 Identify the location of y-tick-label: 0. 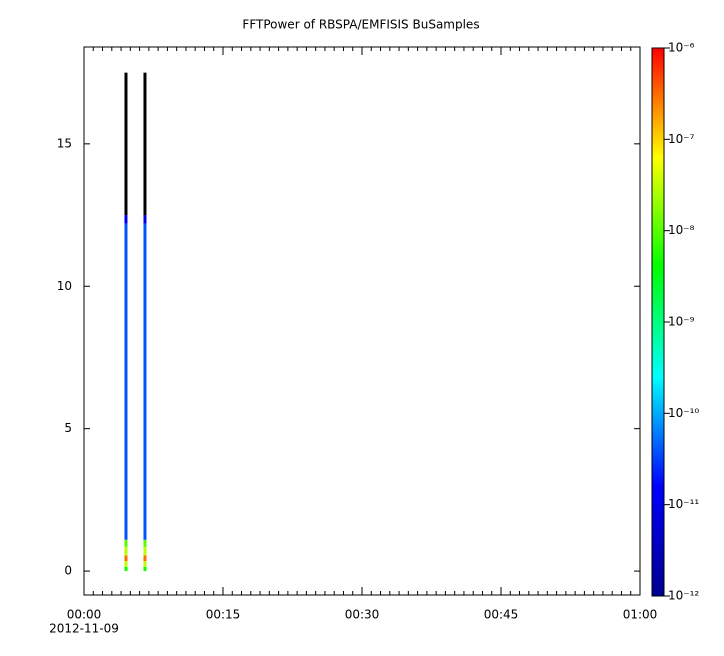
(68, 571).